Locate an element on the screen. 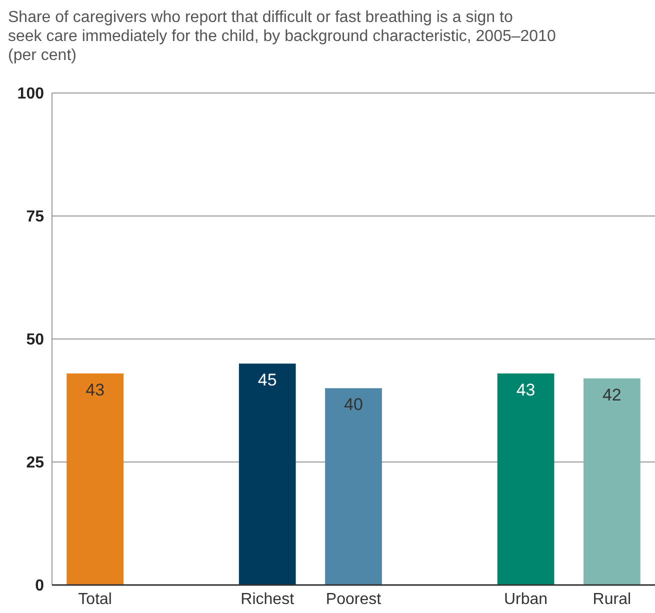 Image resolution: width=655 pixels, height=613 pixels. y-tick-label: 25 is located at coordinates (35, 463).